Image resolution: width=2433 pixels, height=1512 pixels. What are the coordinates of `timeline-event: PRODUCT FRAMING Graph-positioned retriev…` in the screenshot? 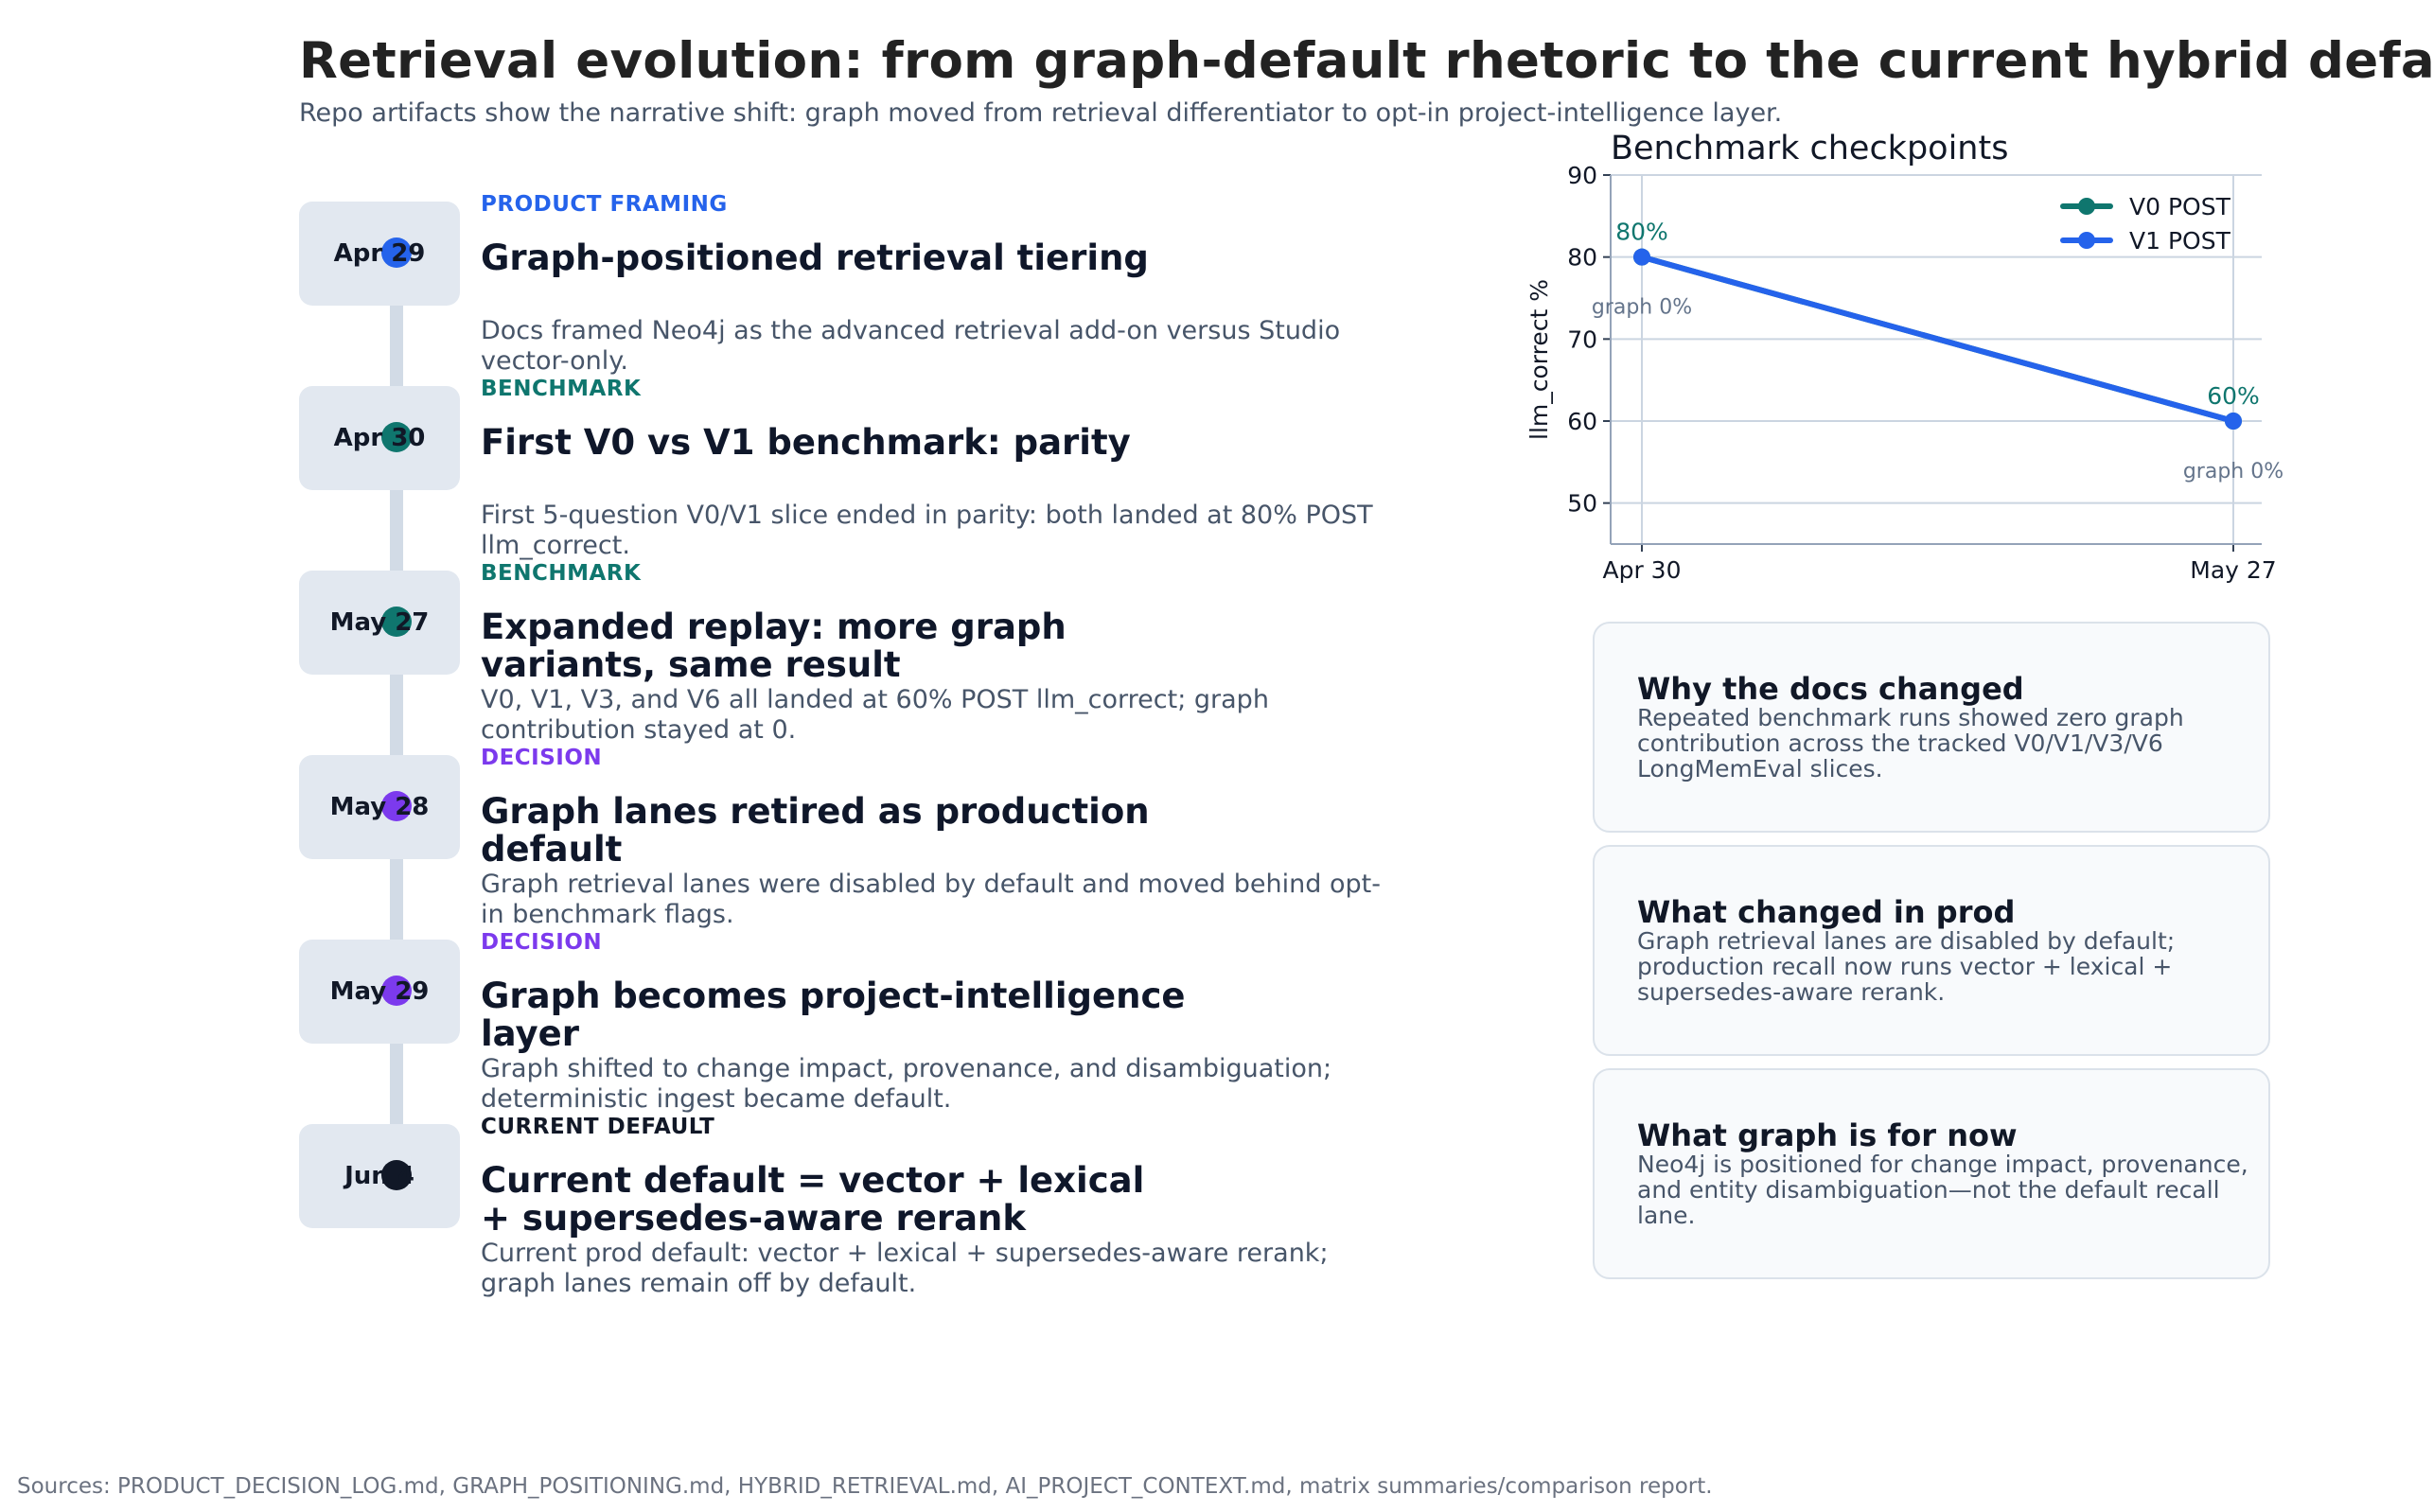 It's located at (935, 283).